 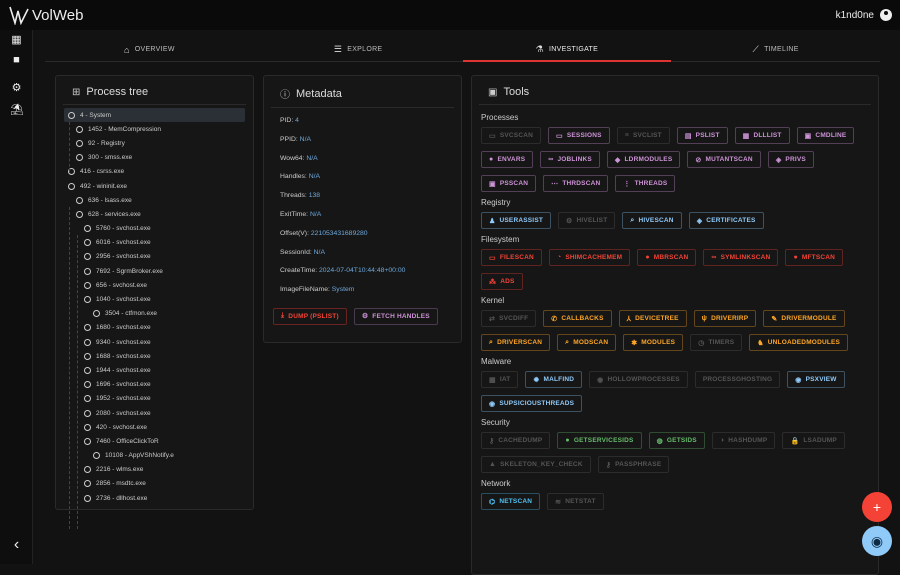 I want to click on tab-overview: ⌂ OVERVIEW, so click(x=149, y=49).